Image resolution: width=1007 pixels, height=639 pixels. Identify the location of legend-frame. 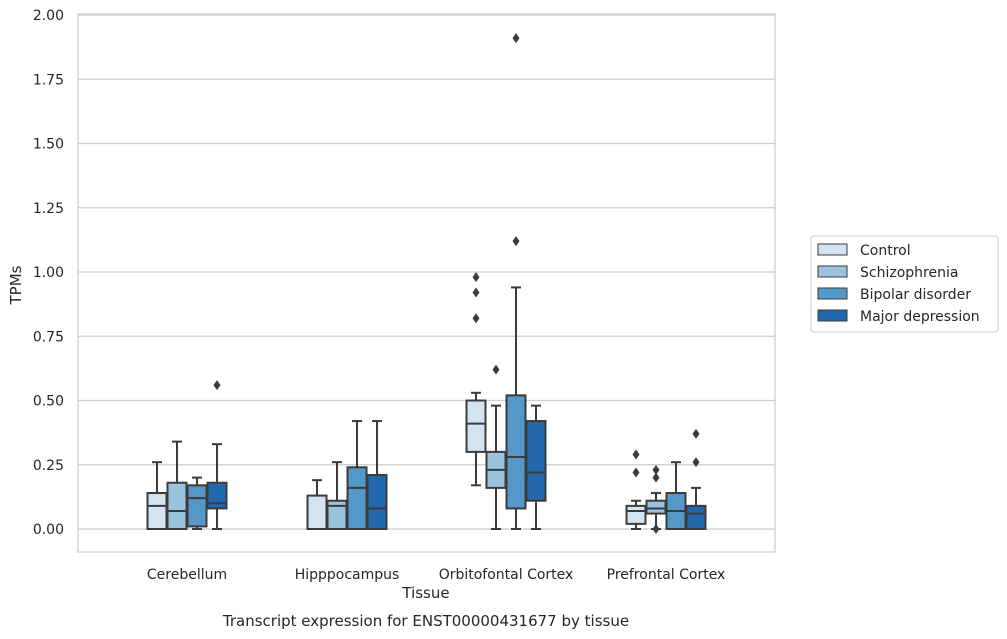
(904, 284).